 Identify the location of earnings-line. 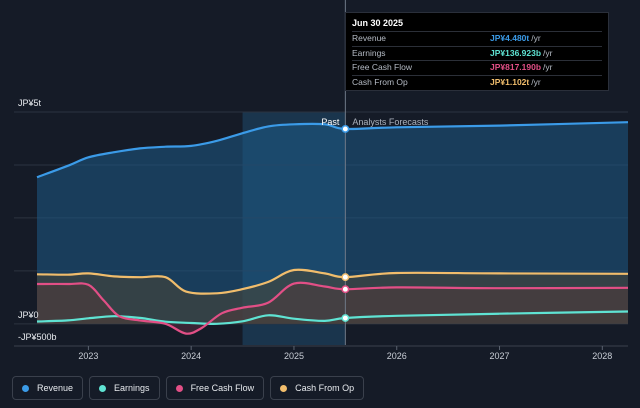
(332, 317).